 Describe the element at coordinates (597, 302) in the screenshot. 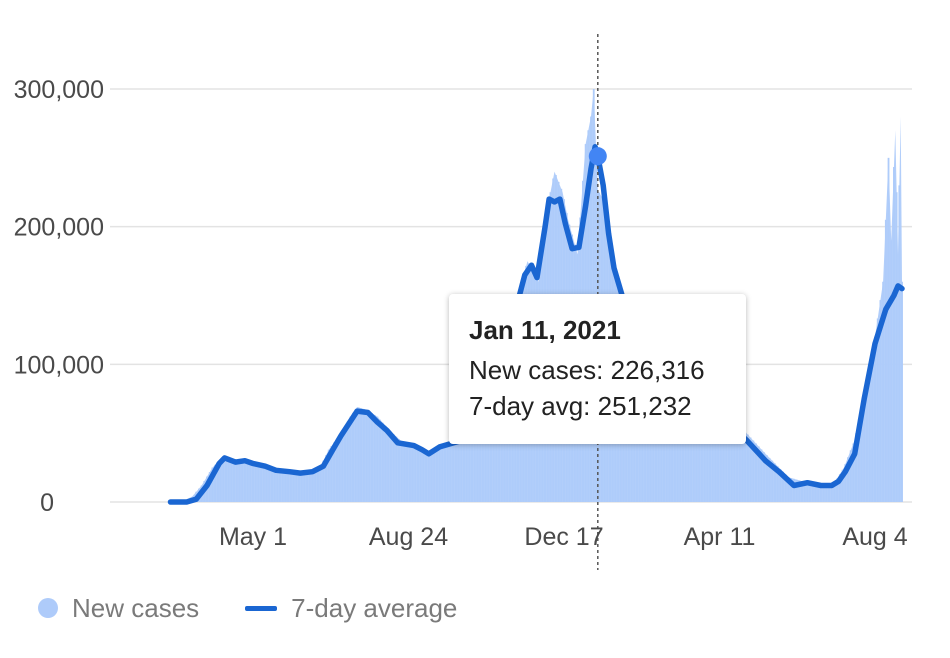

I see `hover-cursor` at that location.